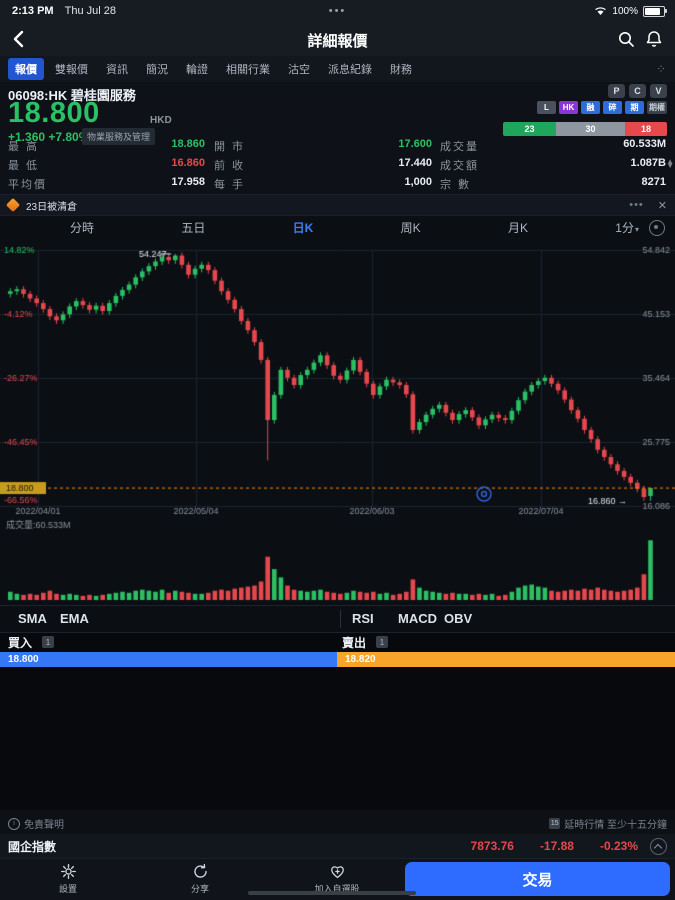 This screenshot has height=900, width=675. What do you see at coordinates (350, 70) in the screenshot?
I see `tab-7: 派息紀錄` at bounding box center [350, 70].